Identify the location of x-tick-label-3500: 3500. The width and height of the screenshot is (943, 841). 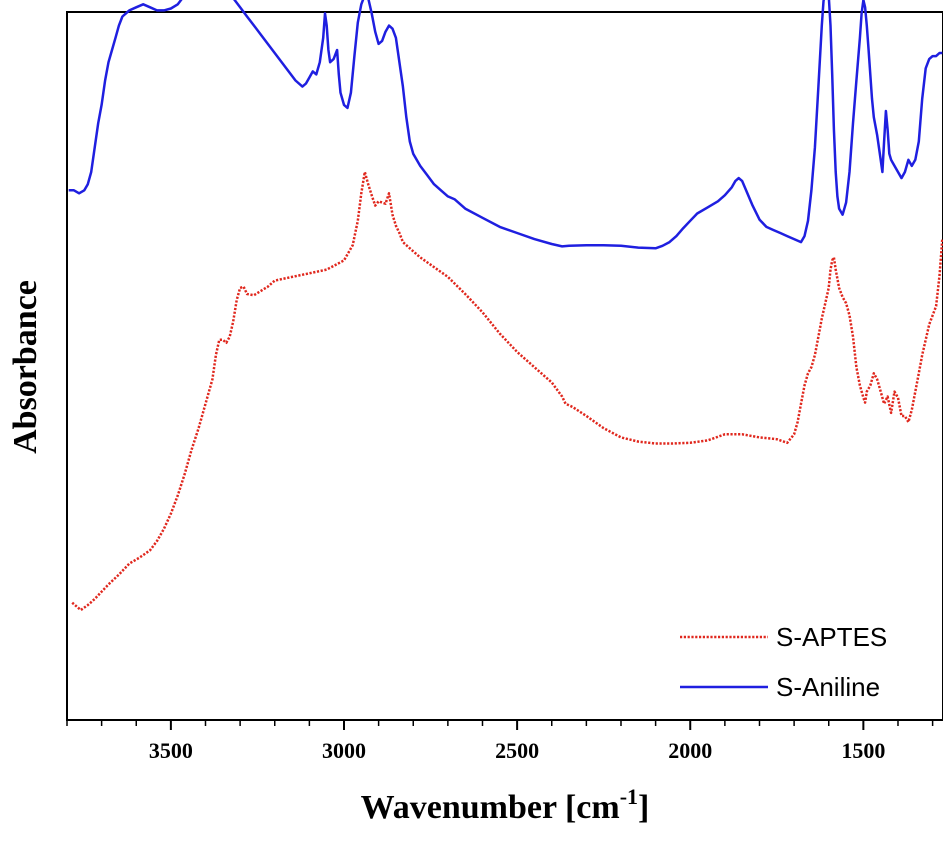
(171, 750).